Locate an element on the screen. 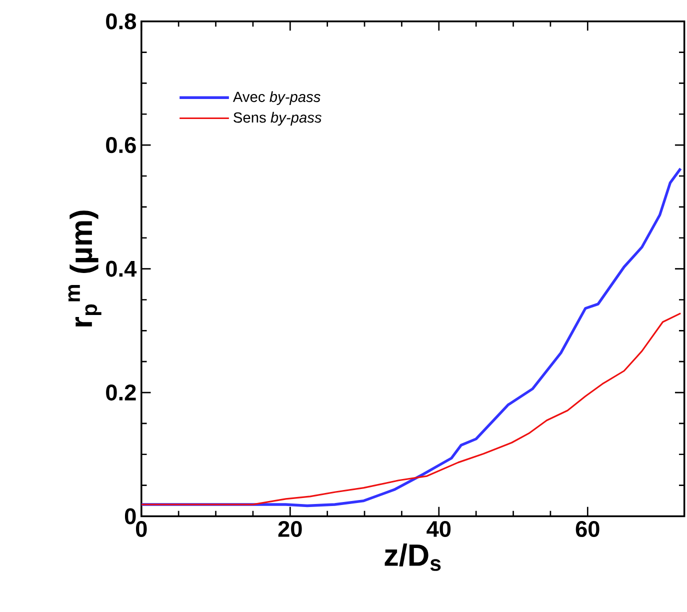 The image size is (687, 612). y-tick-label: 0.4 is located at coordinates (121, 268).